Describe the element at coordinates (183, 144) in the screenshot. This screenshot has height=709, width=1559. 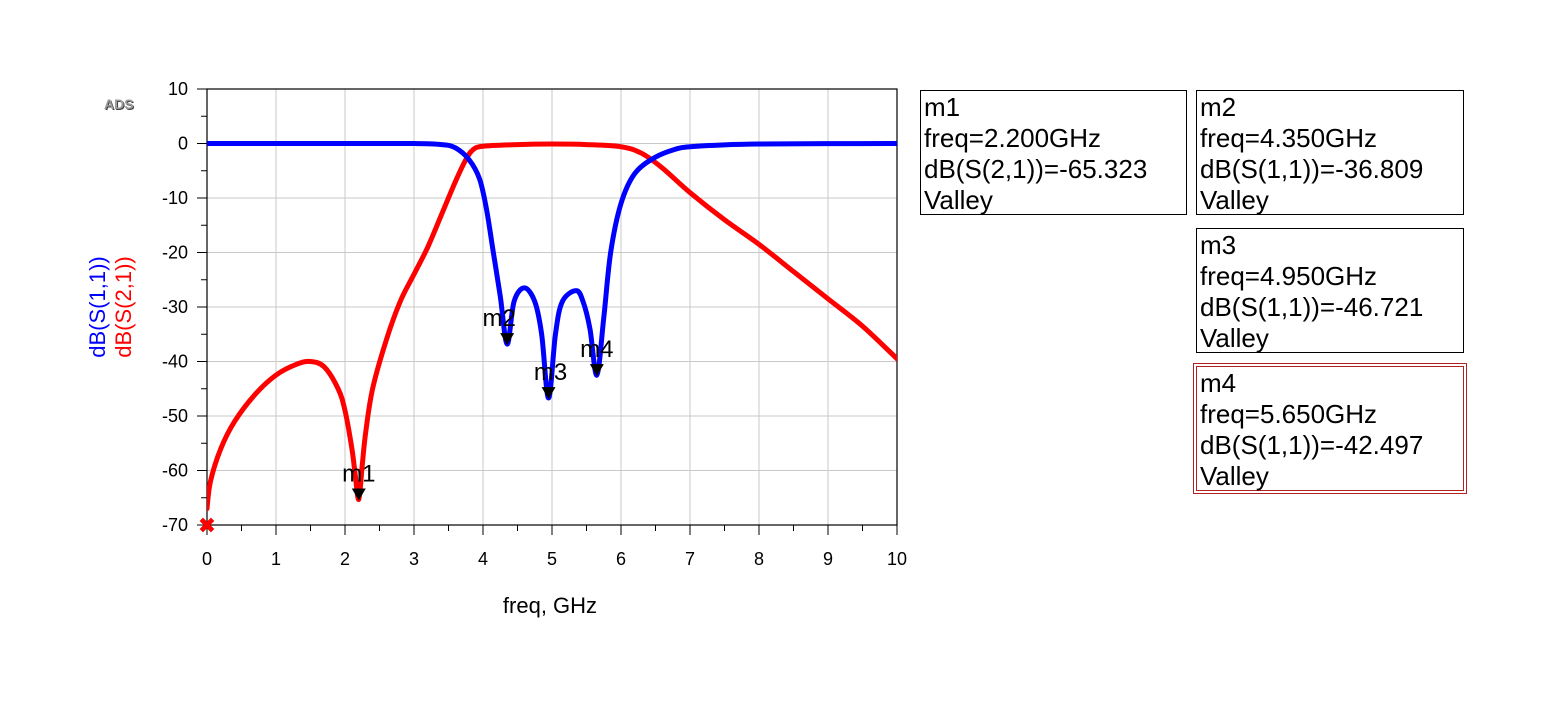
I see `y-tick-label: 0` at that location.